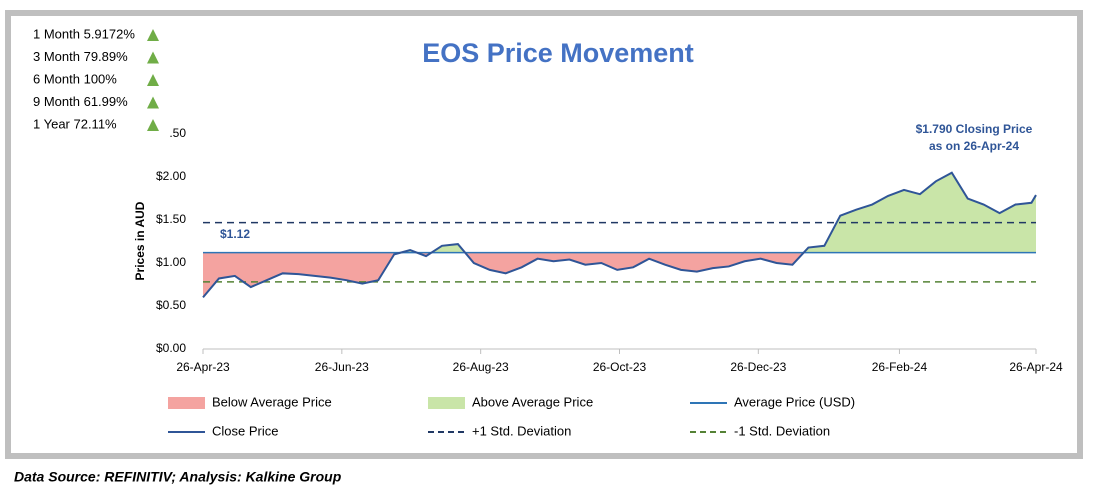 This screenshot has height=495, width=1094. I want to click on annotation: $1.790 Closing Price, so click(974, 129).